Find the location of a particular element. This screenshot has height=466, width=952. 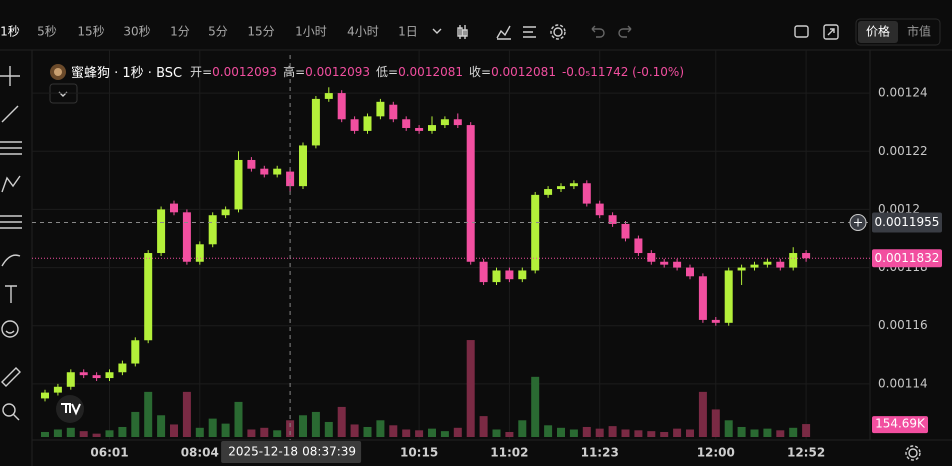

y-tick-label: 0.00114 is located at coordinates (903, 383).